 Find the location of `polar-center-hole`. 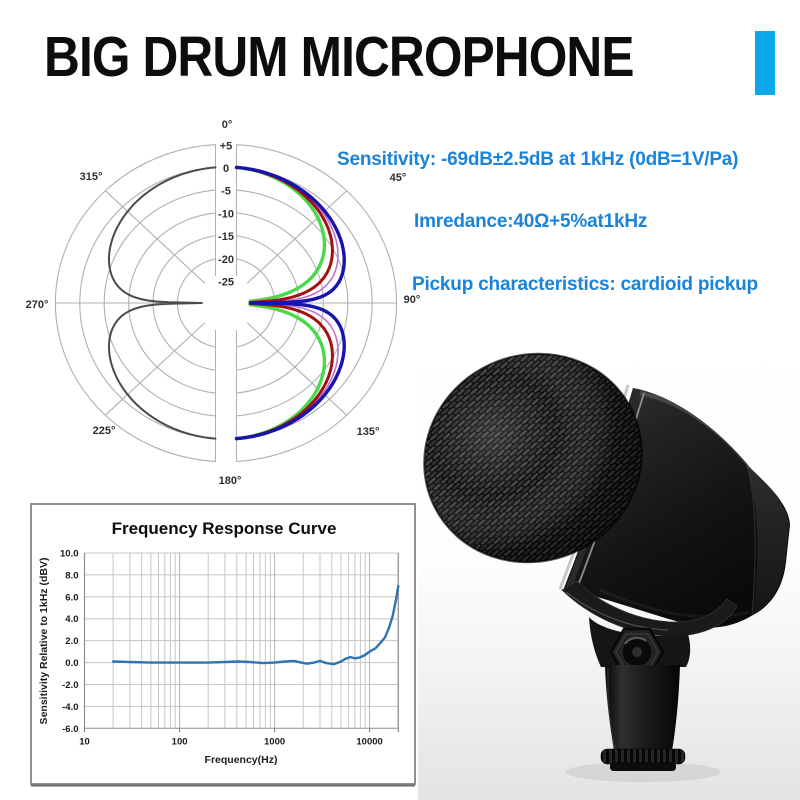

polar-center-hole is located at coordinates (226, 303).